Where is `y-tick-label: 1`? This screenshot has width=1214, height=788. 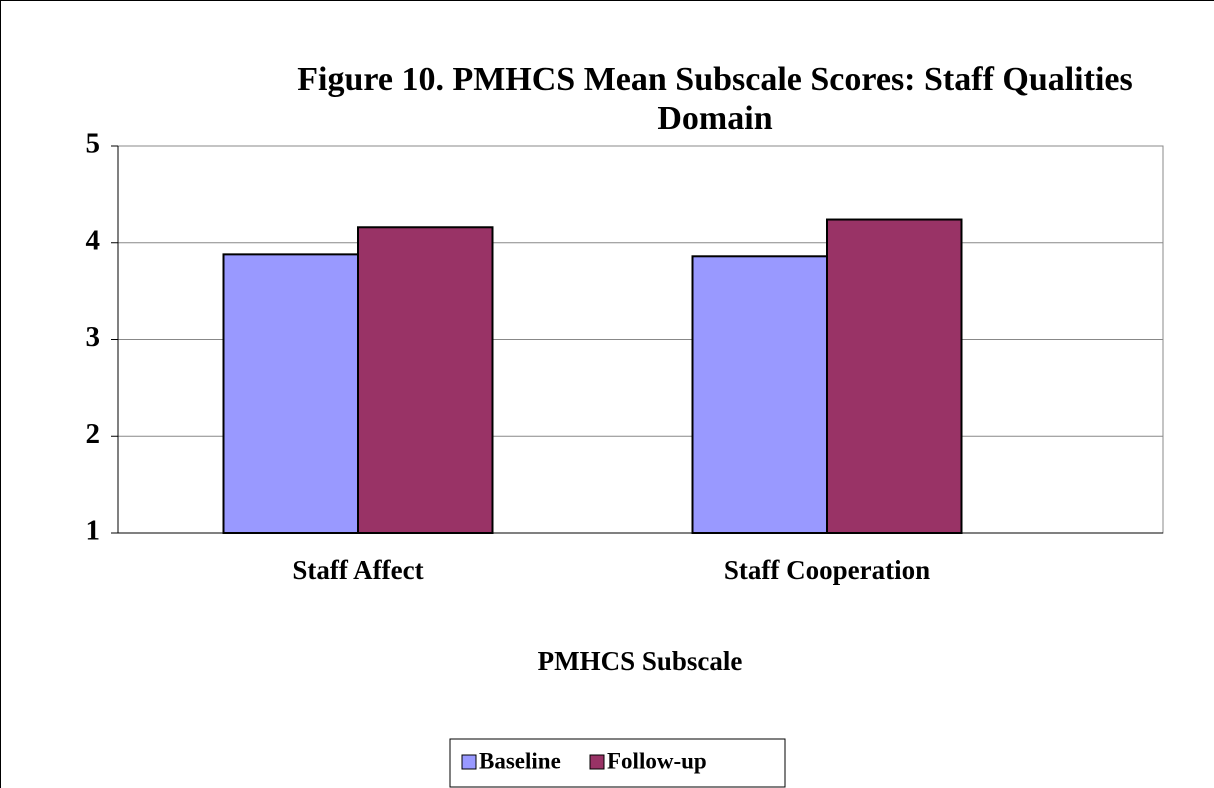
y-tick-label: 1 is located at coordinates (93, 531).